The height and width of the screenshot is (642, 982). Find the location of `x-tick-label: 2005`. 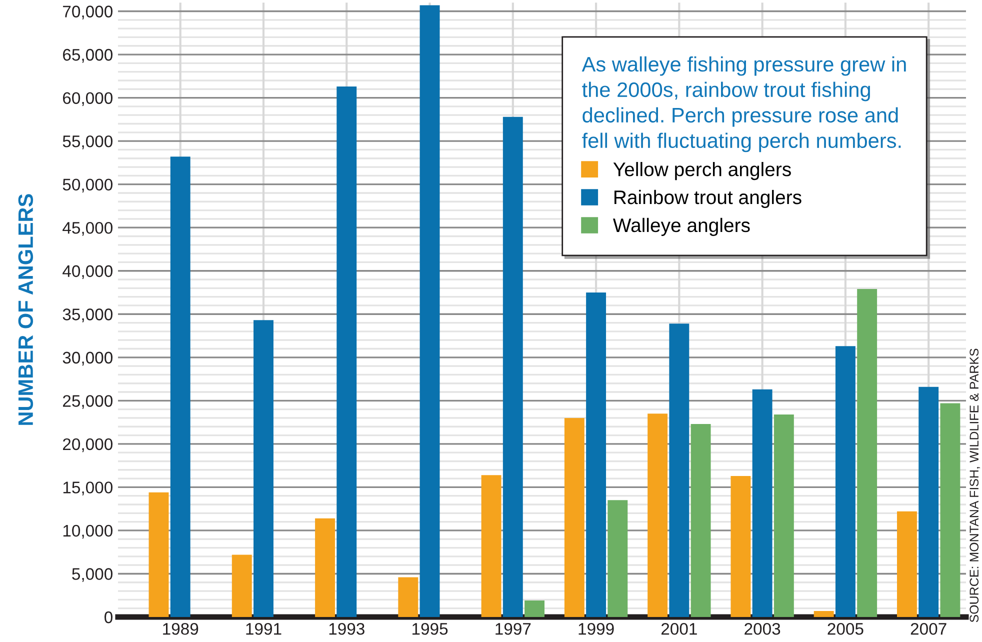

x-tick-label: 2005 is located at coordinates (846, 628).